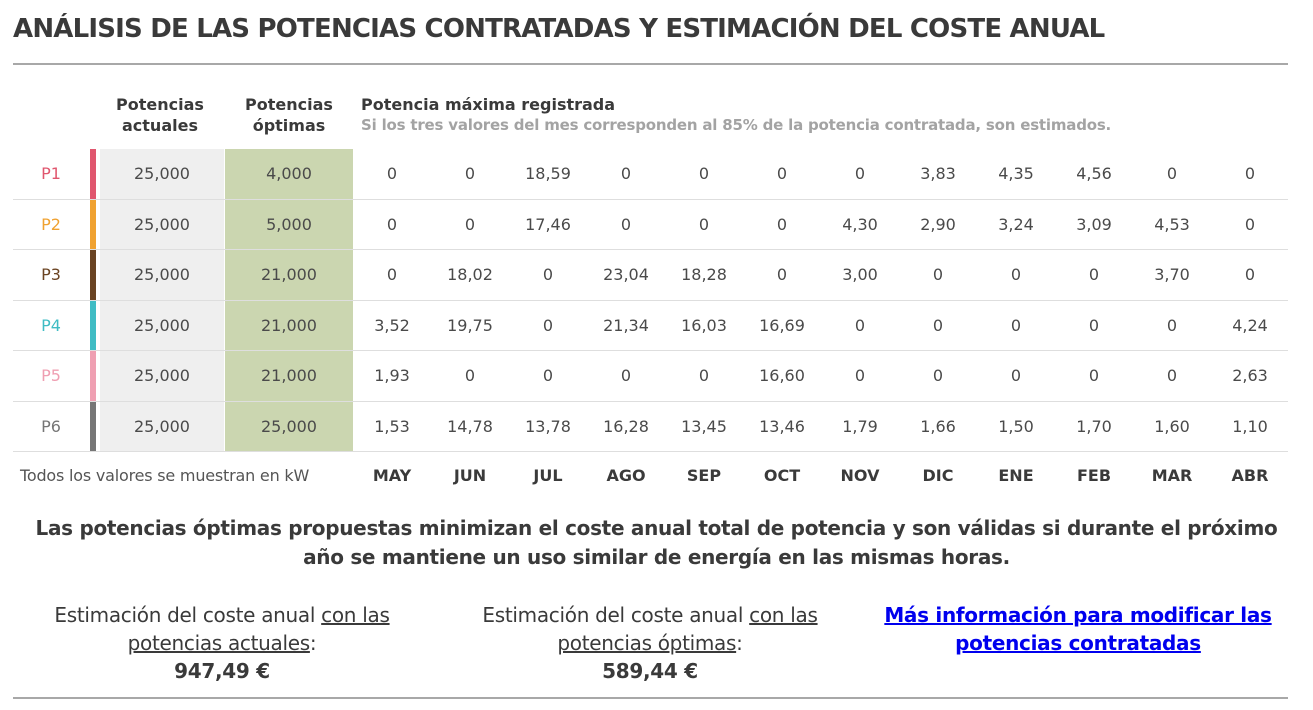  Describe the element at coordinates (704, 275) in the screenshot. I see `max-power-cell: 18,28` at that location.